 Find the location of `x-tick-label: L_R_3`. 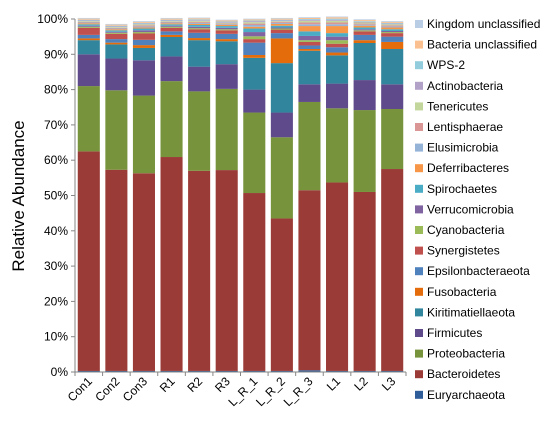

x-tick-label: L_R_3 is located at coordinates (298, 391).